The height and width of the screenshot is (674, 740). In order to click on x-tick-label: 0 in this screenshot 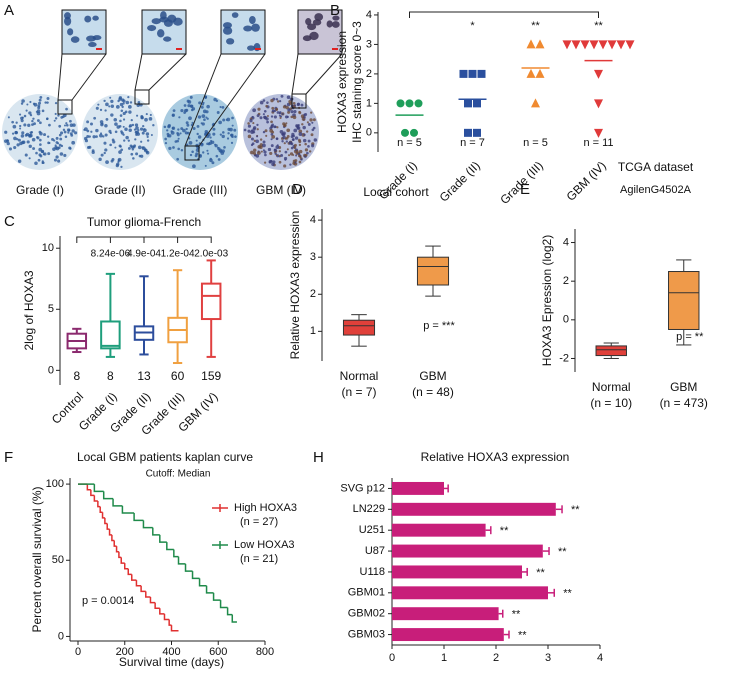, I will do `click(392, 658)`.